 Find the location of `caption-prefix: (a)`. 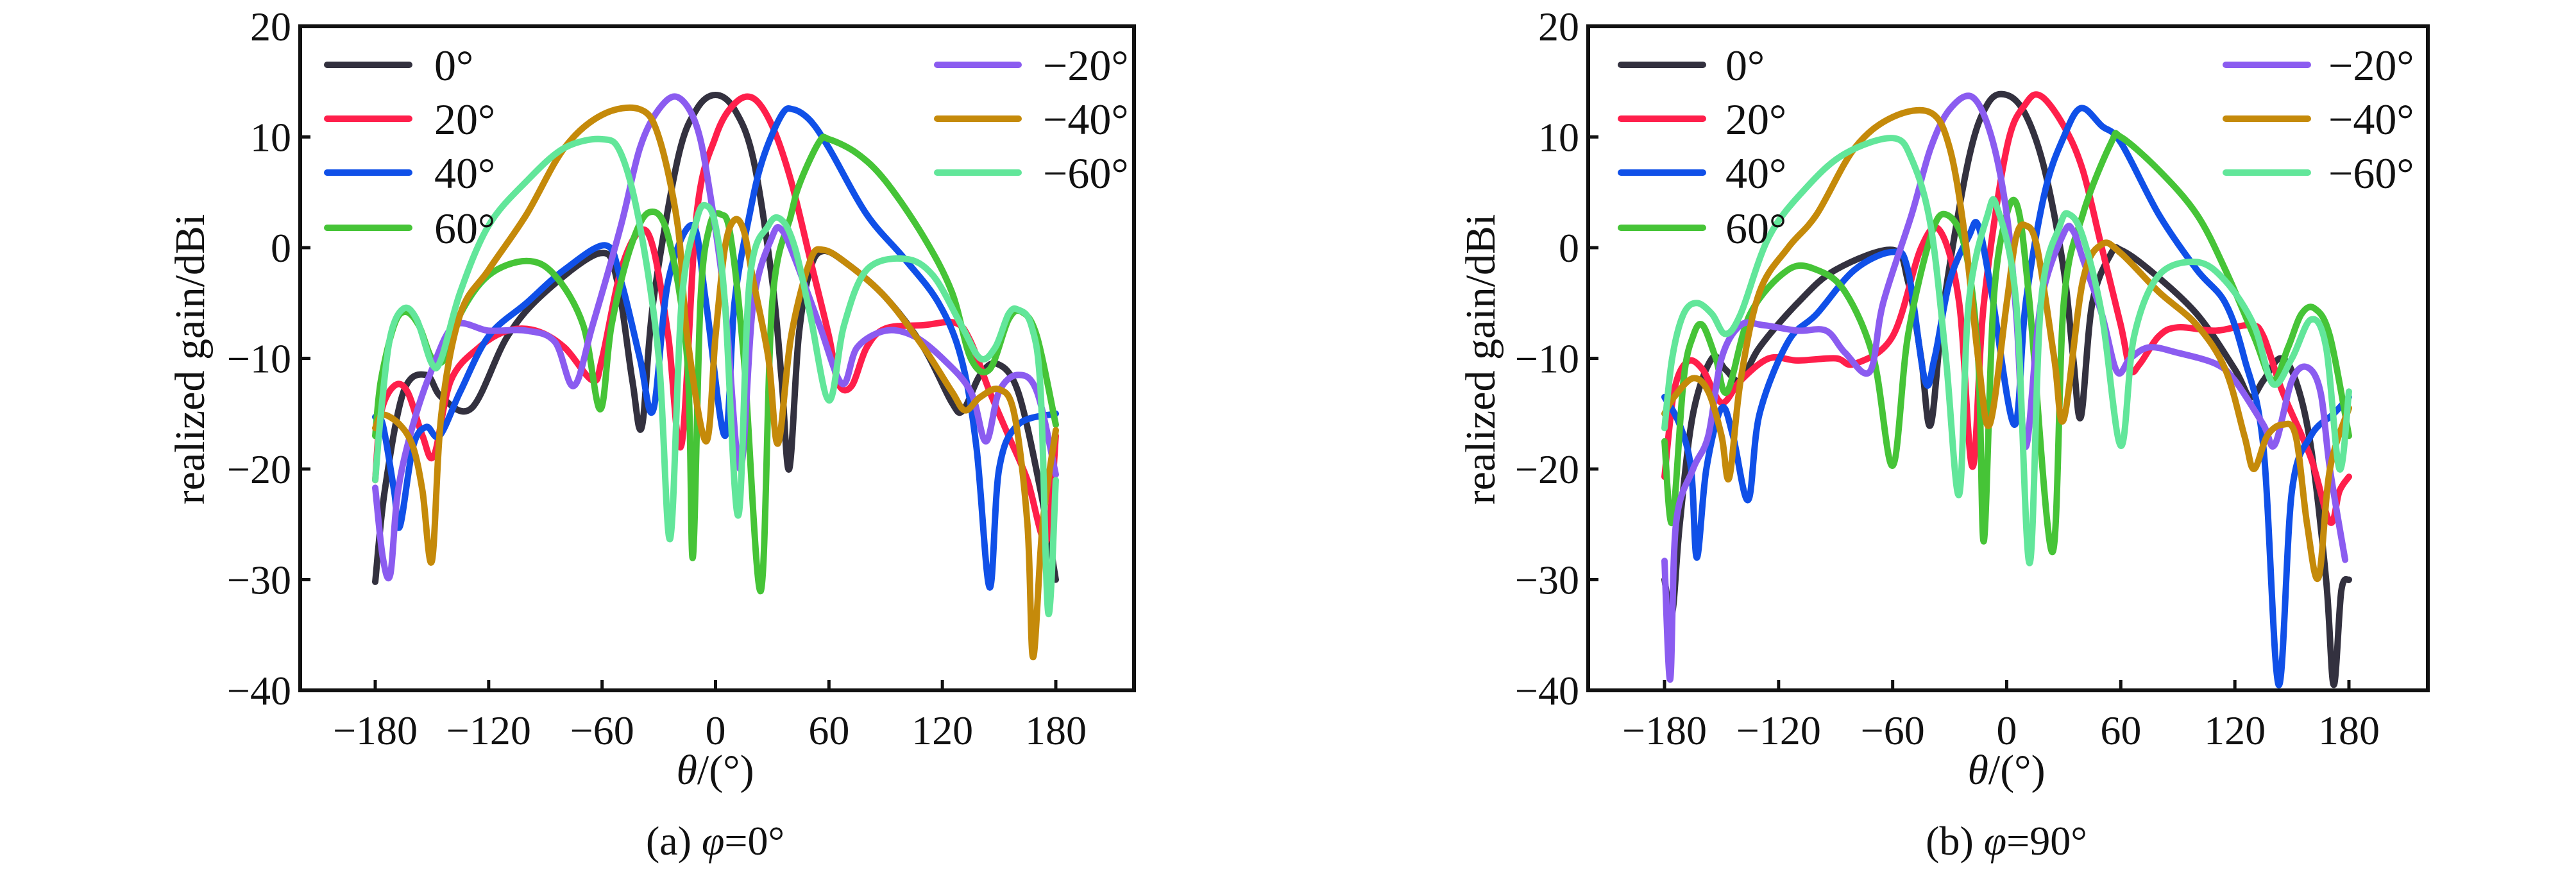

caption-prefix: (a) is located at coordinates (674, 841).